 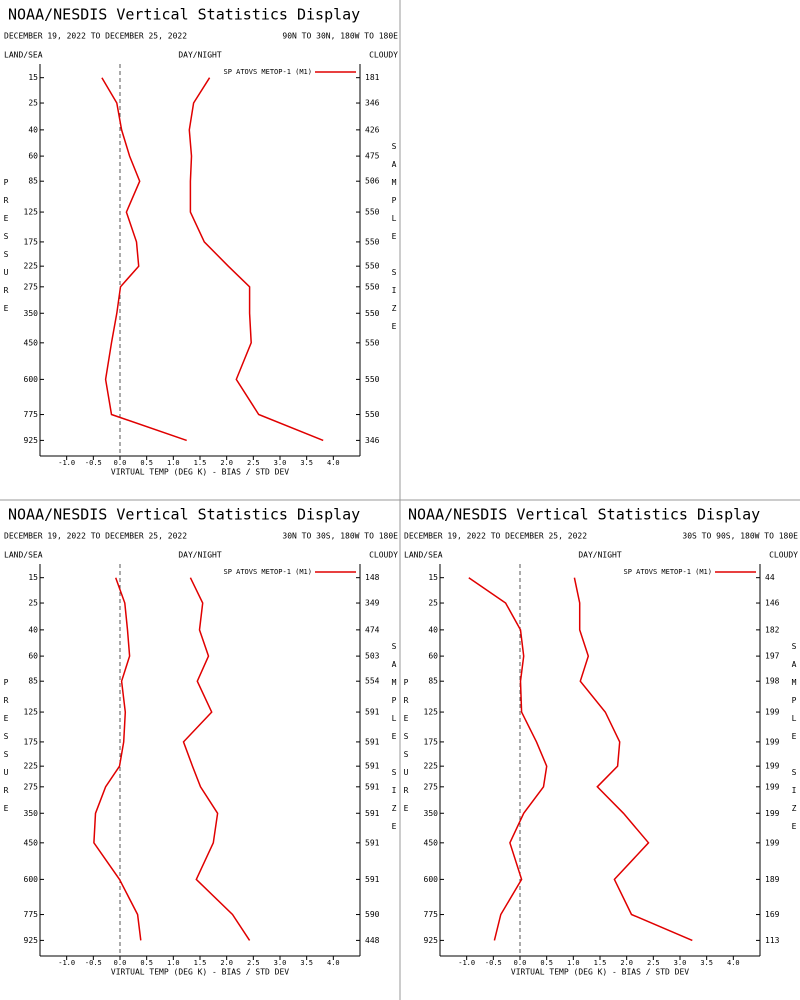 I want to click on sample-size: 169, so click(x=772, y=914).